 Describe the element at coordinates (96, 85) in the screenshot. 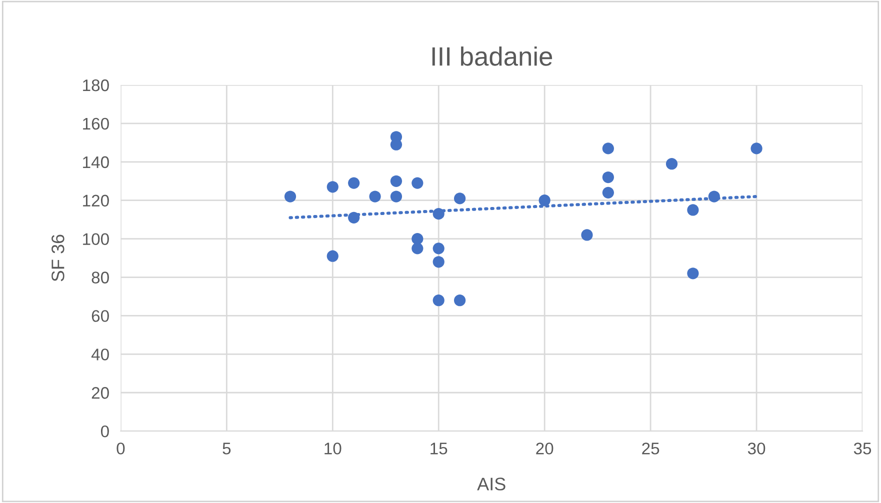

I see `y-tick-label: 180` at that location.